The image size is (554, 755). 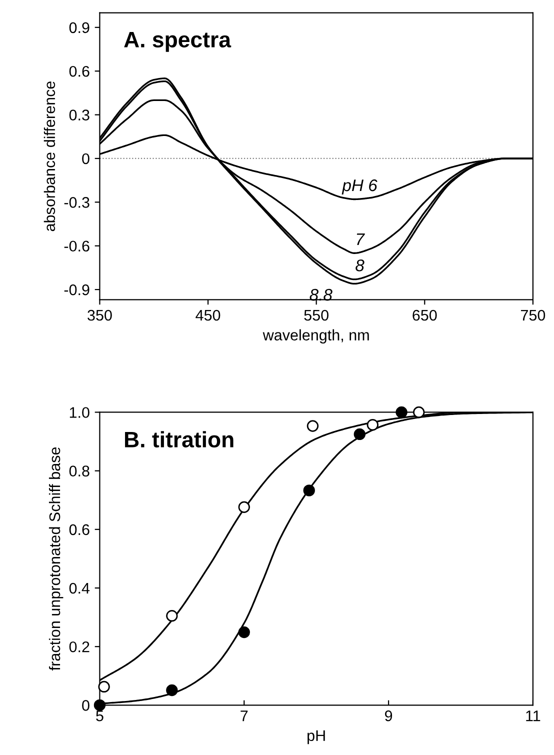 I want to click on x-tick-label: 650, so click(x=424, y=315).